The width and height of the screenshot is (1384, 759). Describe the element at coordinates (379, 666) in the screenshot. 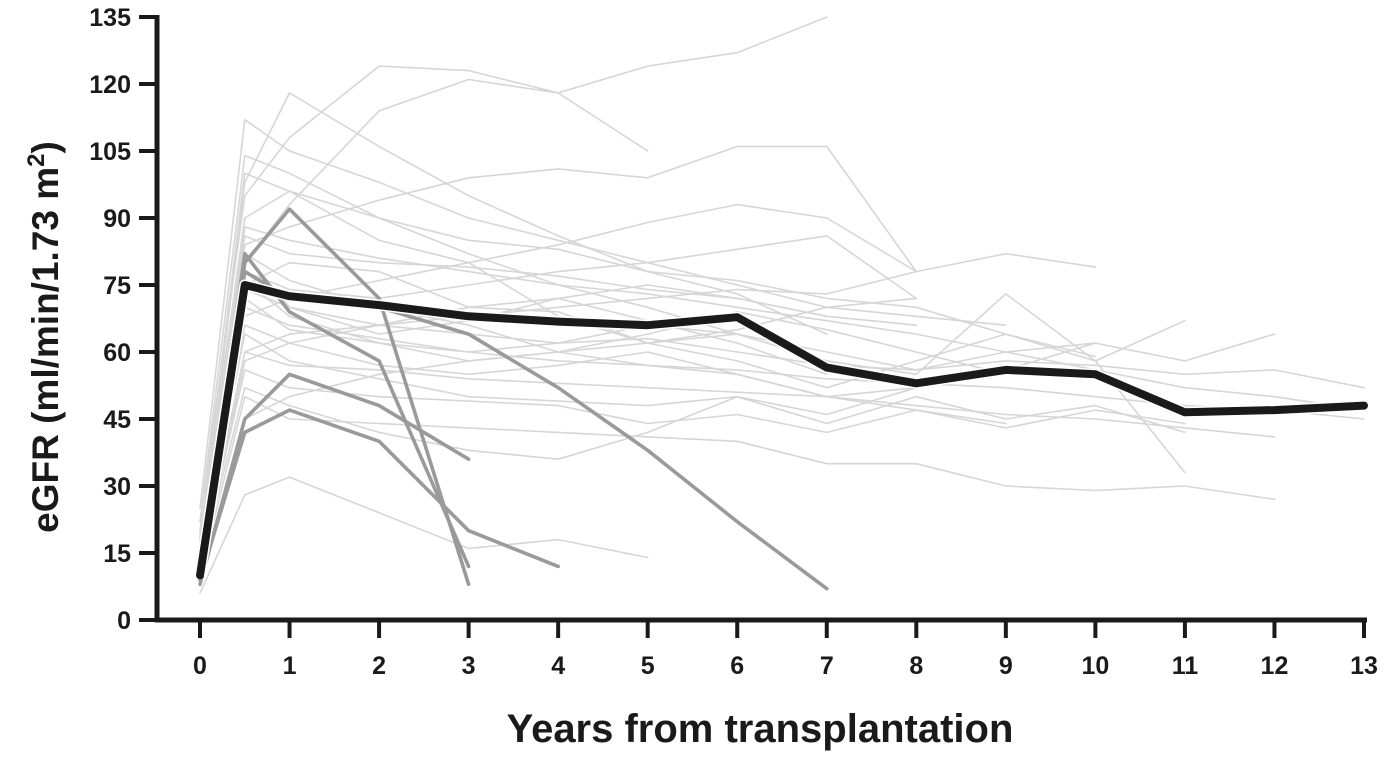

I see `x-tick-label: 2` at that location.